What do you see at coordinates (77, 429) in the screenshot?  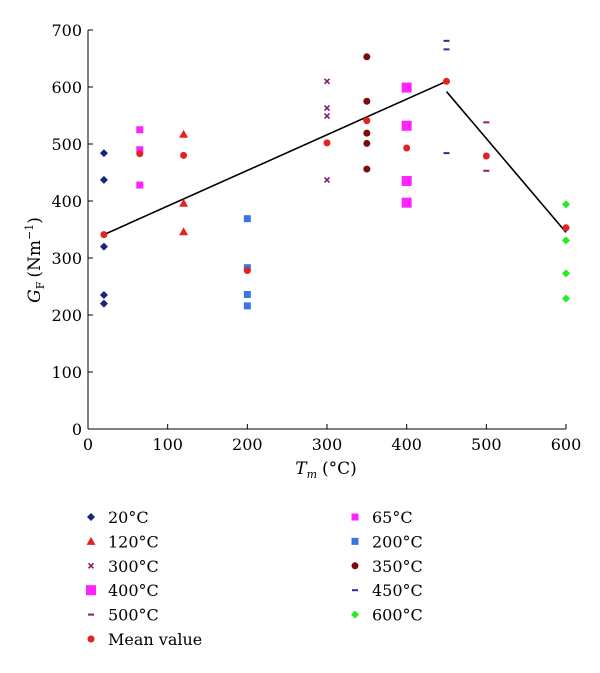 I see `y-tick-label: 0` at bounding box center [77, 429].